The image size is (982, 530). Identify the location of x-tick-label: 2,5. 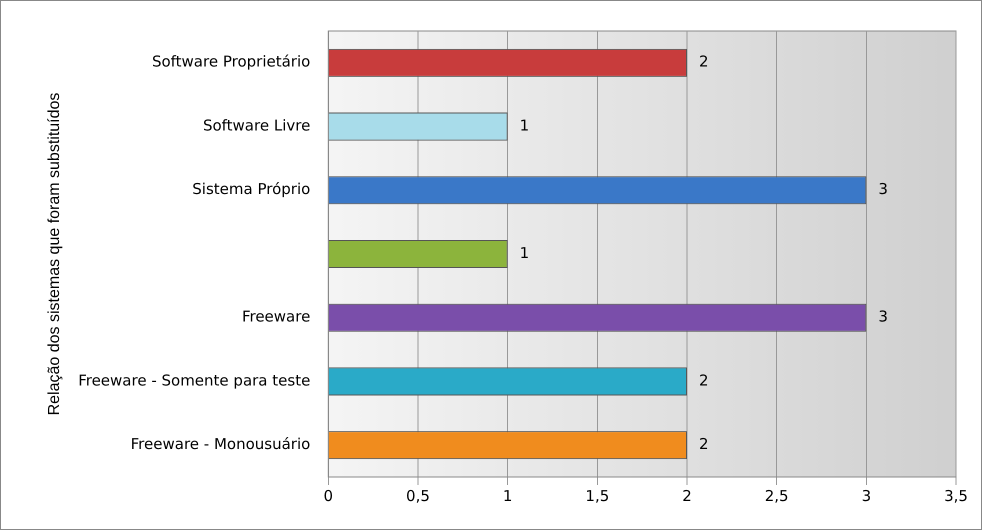
(776, 495).